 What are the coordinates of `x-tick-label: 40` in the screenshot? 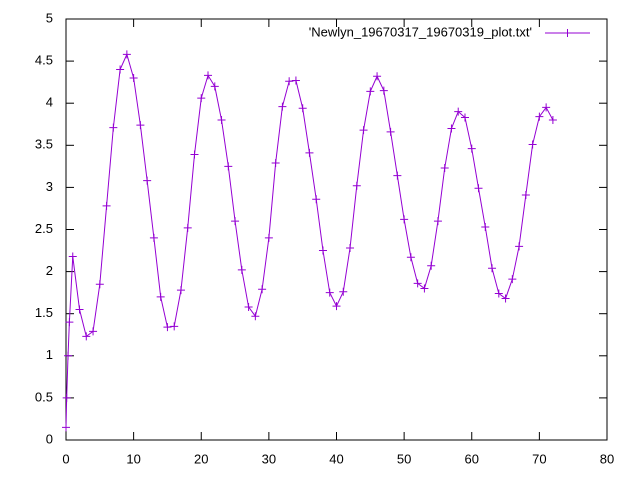 It's located at (336, 458).